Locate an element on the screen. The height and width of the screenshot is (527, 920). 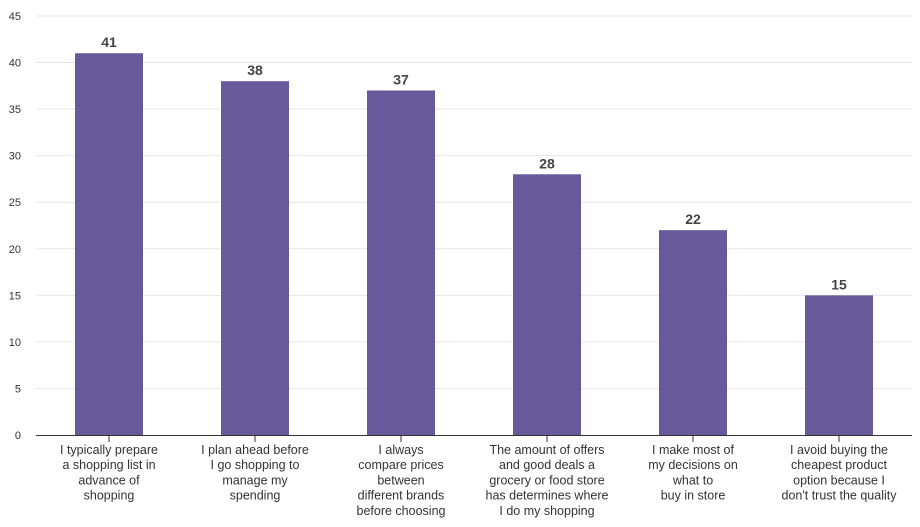
y-tick-label: 20 is located at coordinates (15, 250).